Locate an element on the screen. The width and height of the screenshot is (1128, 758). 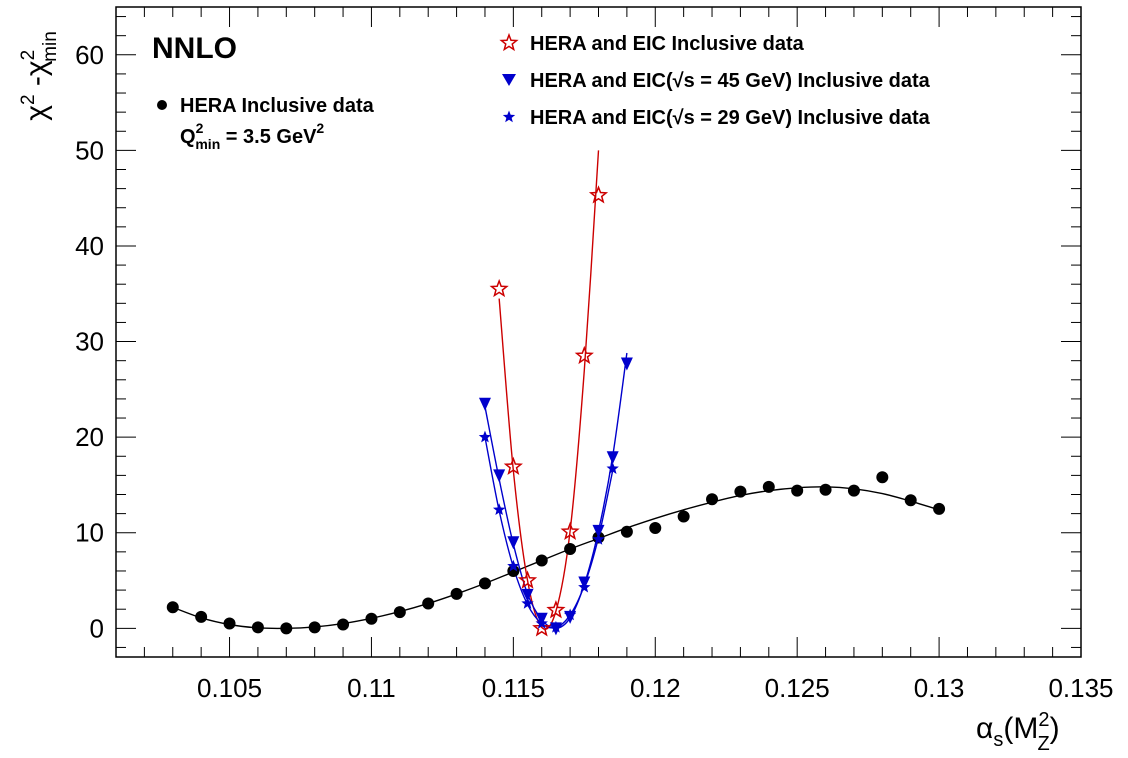
legend-label-eic: HERA and EIC Inclusive data is located at coordinates (667, 44).